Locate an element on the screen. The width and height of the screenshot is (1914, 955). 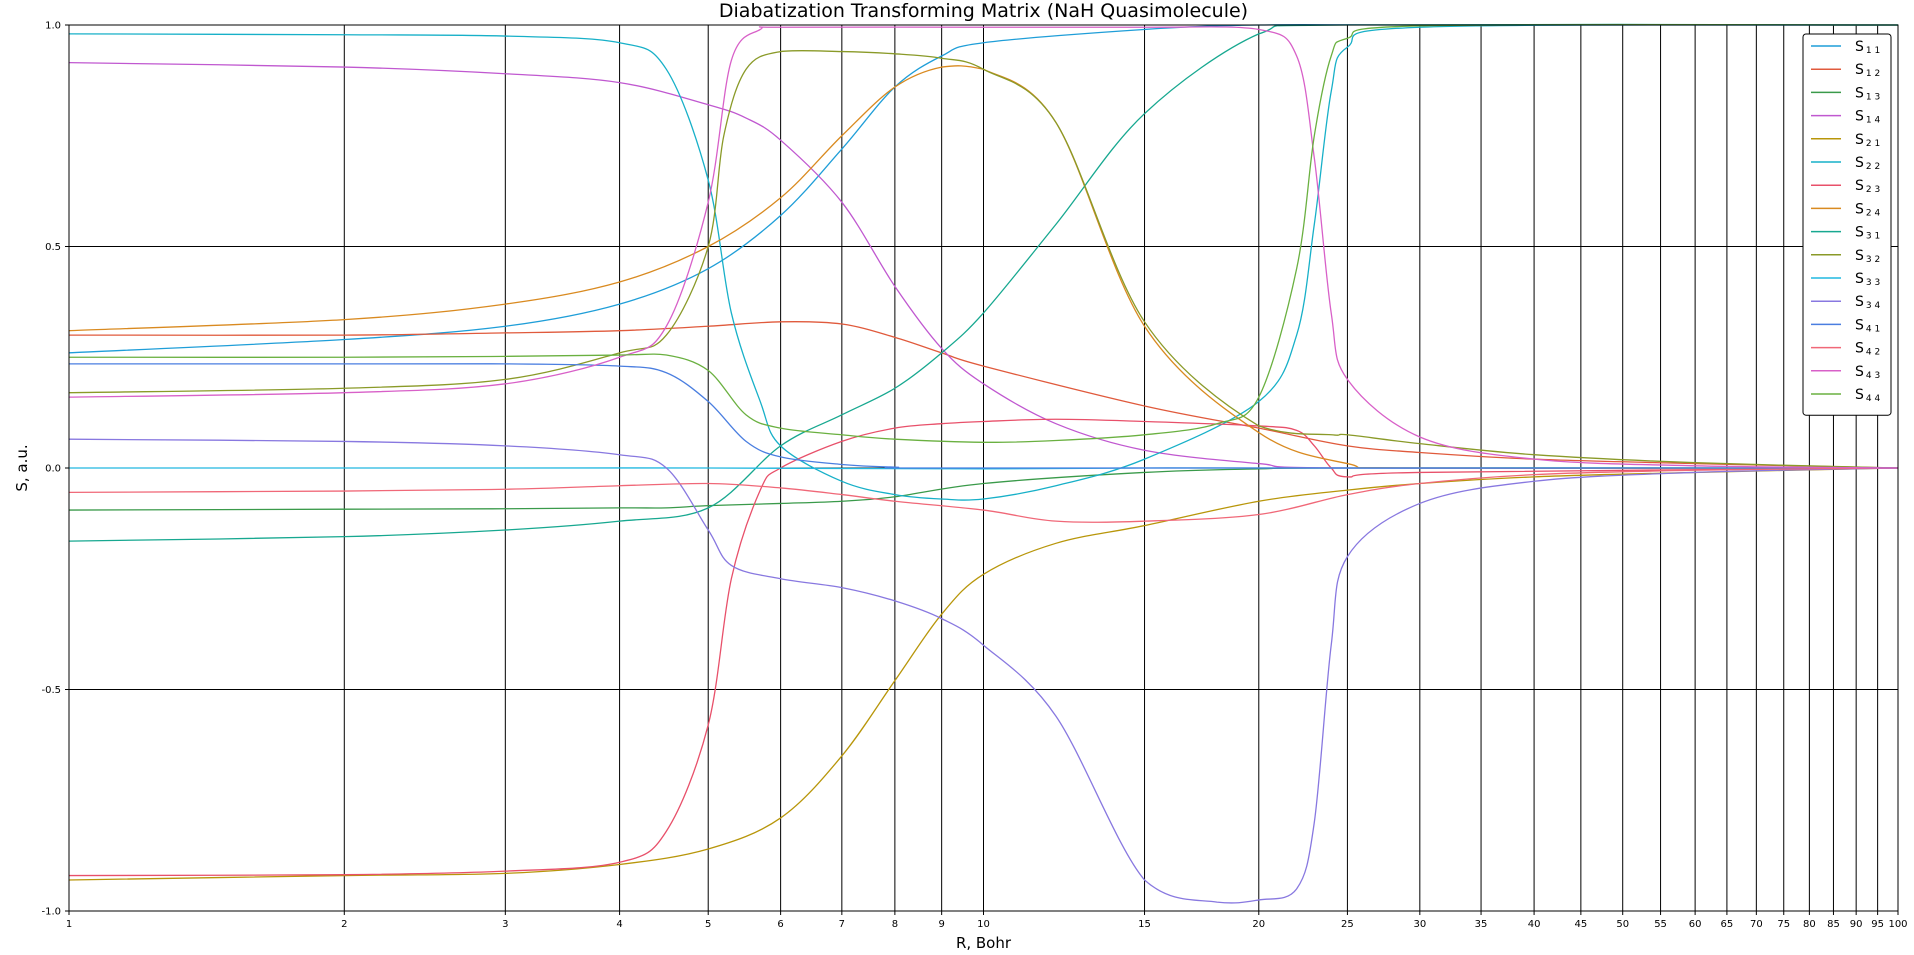
x-tick-label: 9 is located at coordinates (941, 924).